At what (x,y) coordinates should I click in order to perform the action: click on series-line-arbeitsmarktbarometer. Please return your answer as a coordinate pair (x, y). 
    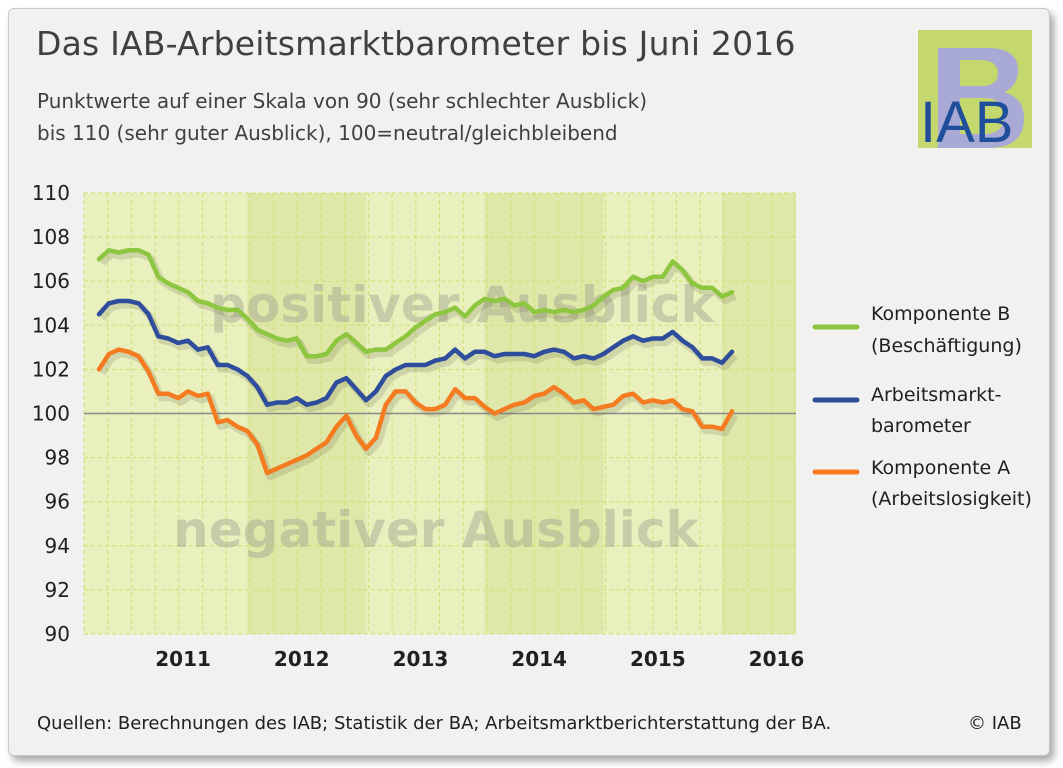
    Looking at the image, I should click on (415, 352).